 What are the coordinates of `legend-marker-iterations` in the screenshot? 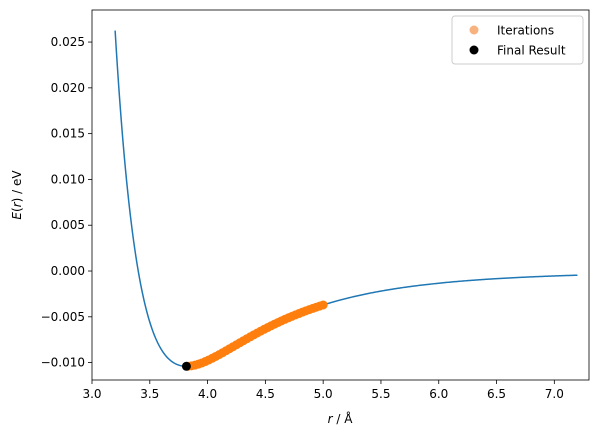 It's located at (474, 30).